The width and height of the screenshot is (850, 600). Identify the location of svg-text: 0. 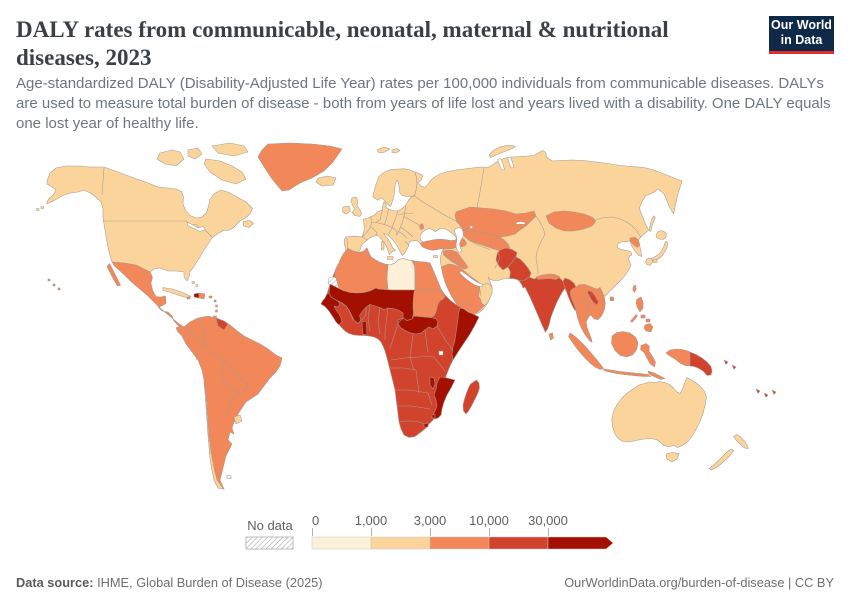
(315, 520).